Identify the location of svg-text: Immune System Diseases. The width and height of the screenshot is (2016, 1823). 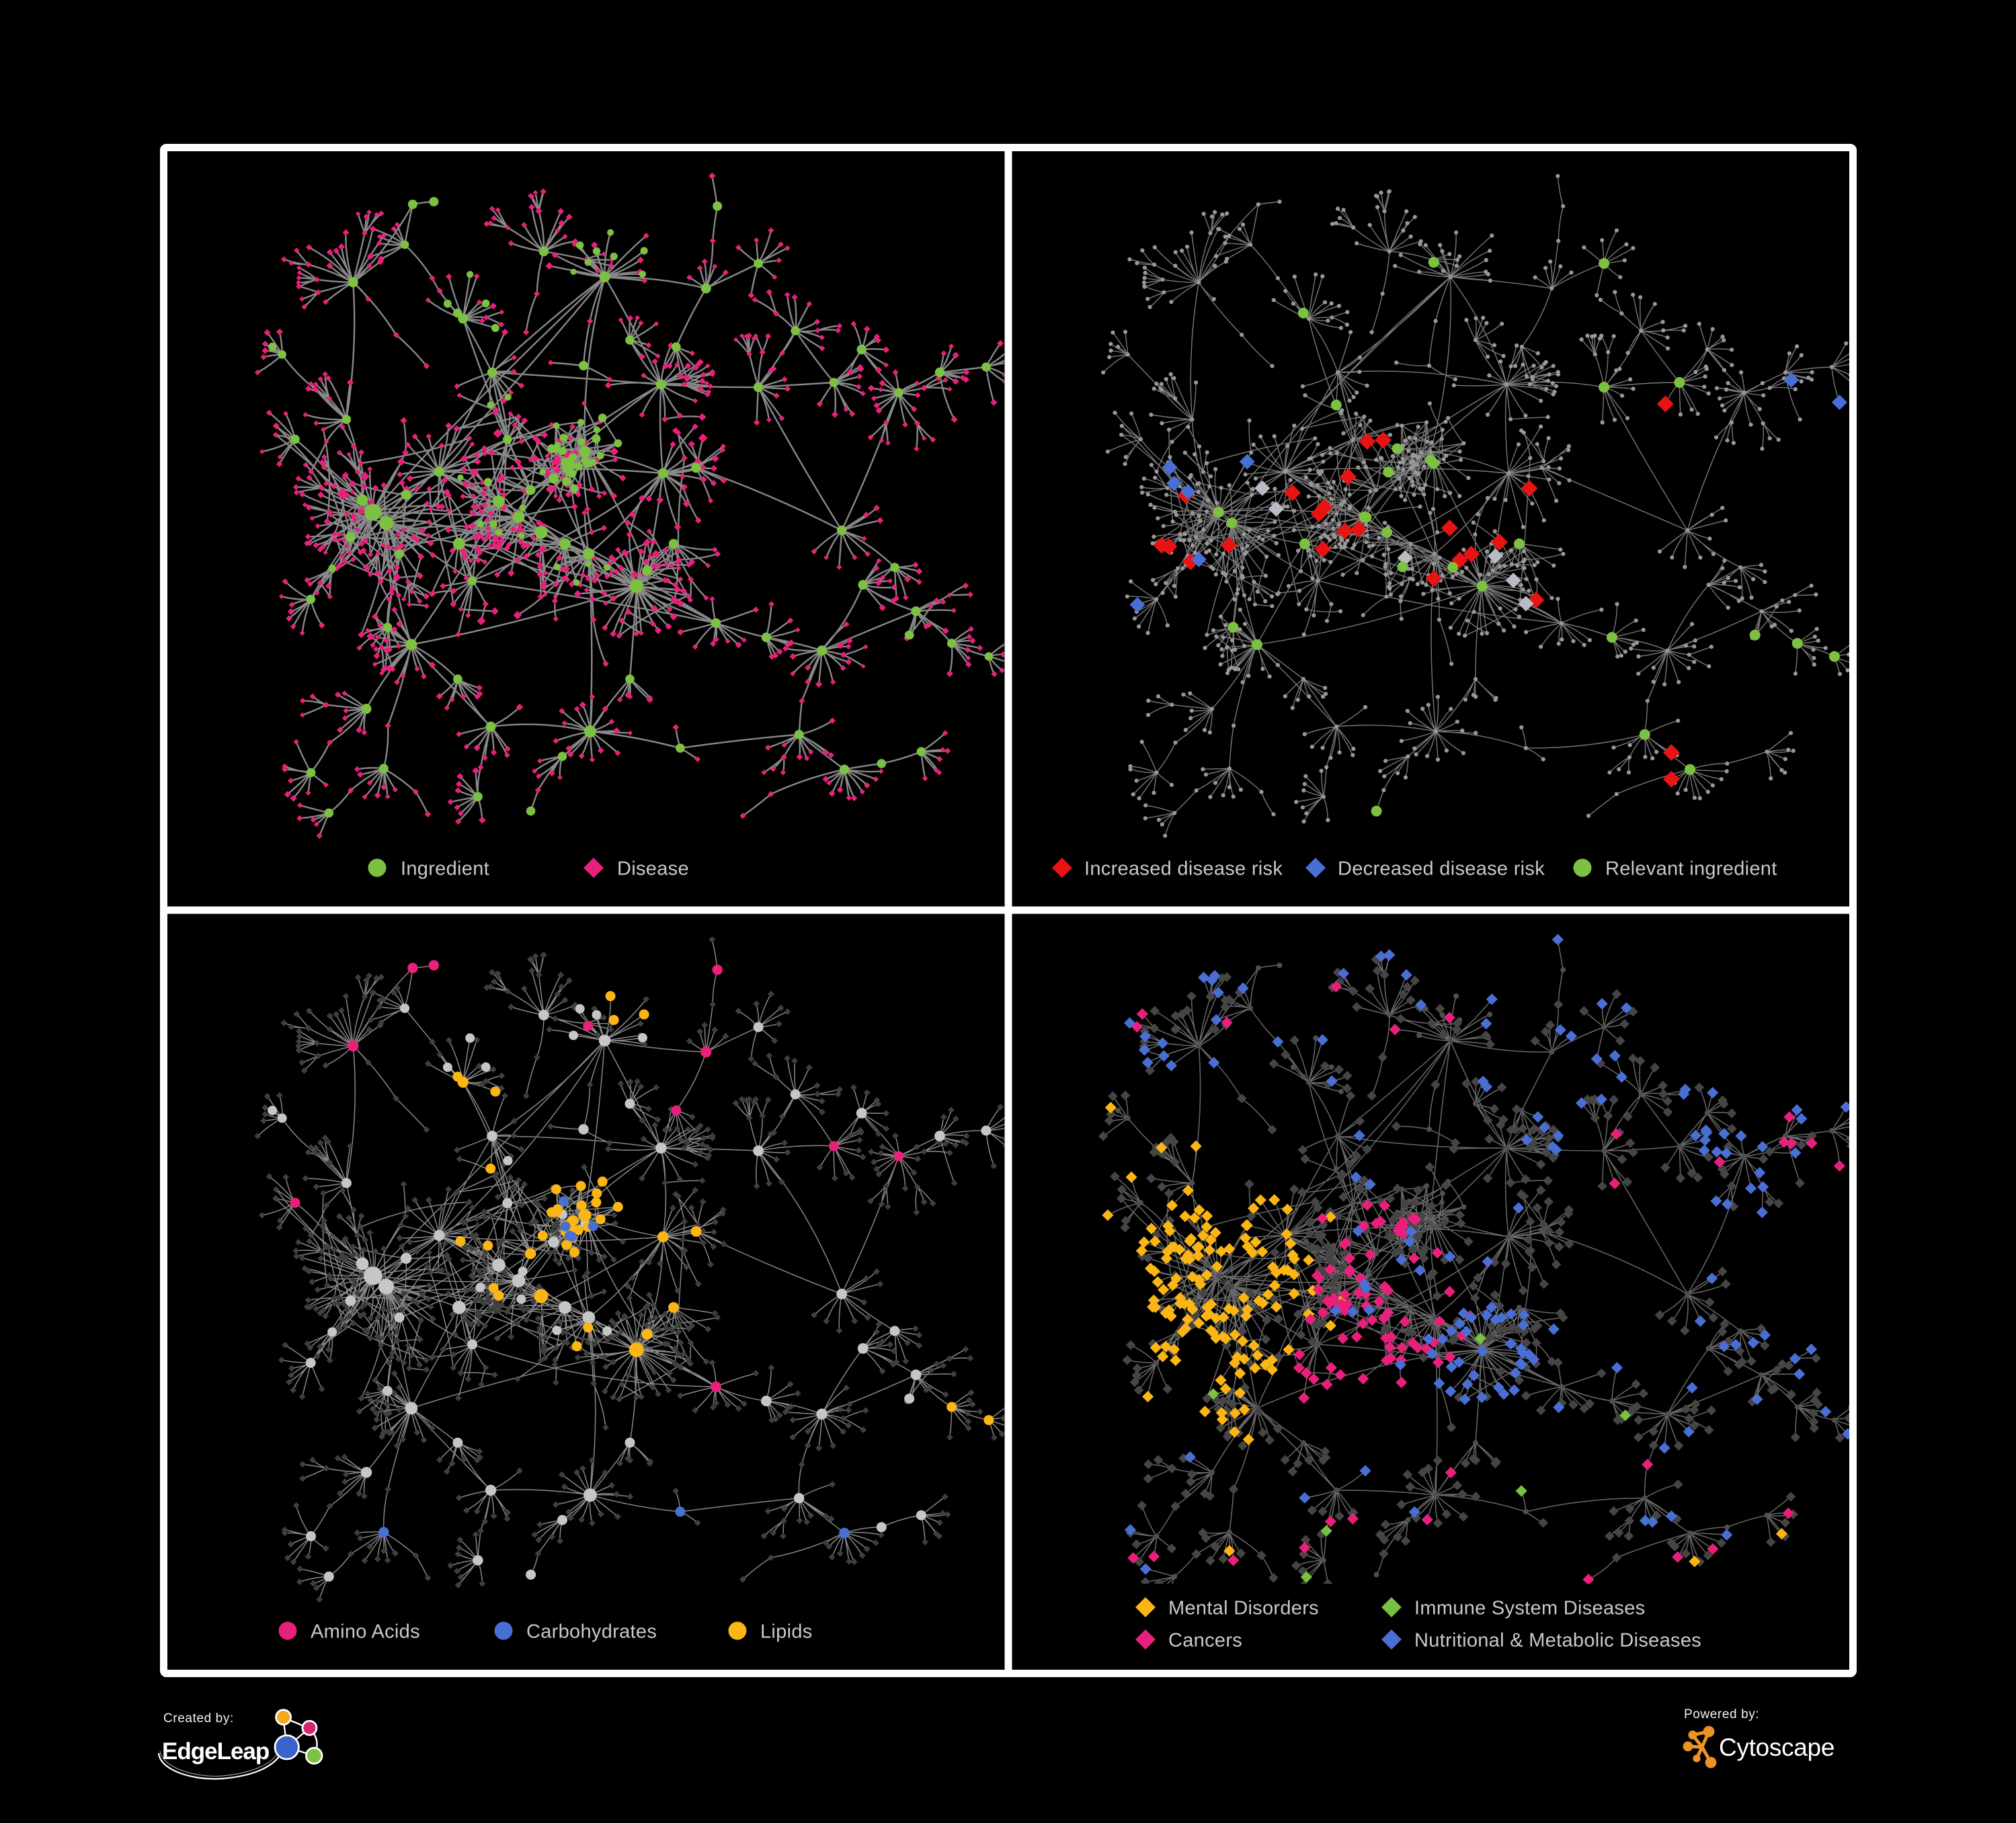
(1529, 1608).